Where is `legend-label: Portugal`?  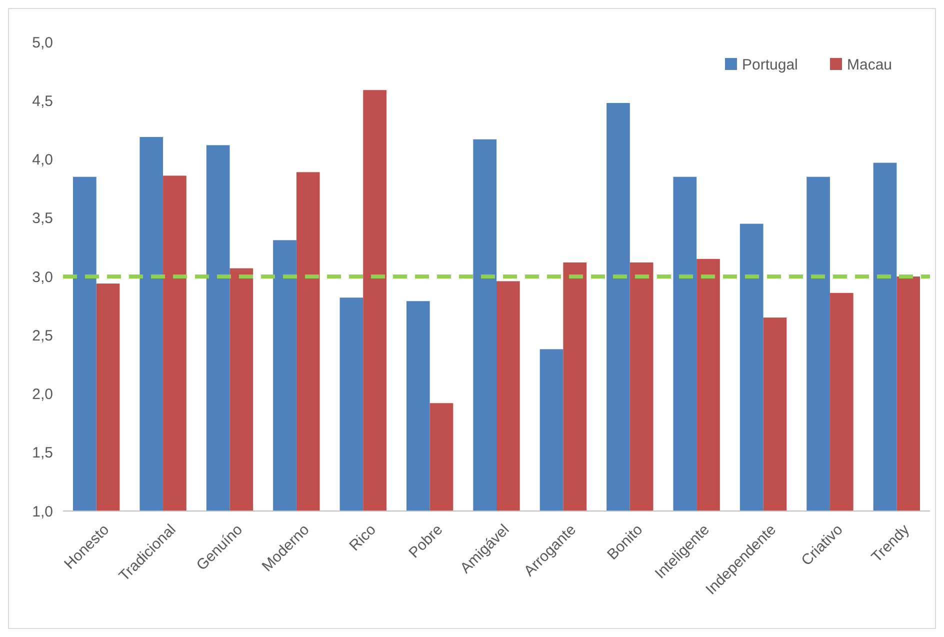 legend-label: Portugal is located at coordinates (770, 65).